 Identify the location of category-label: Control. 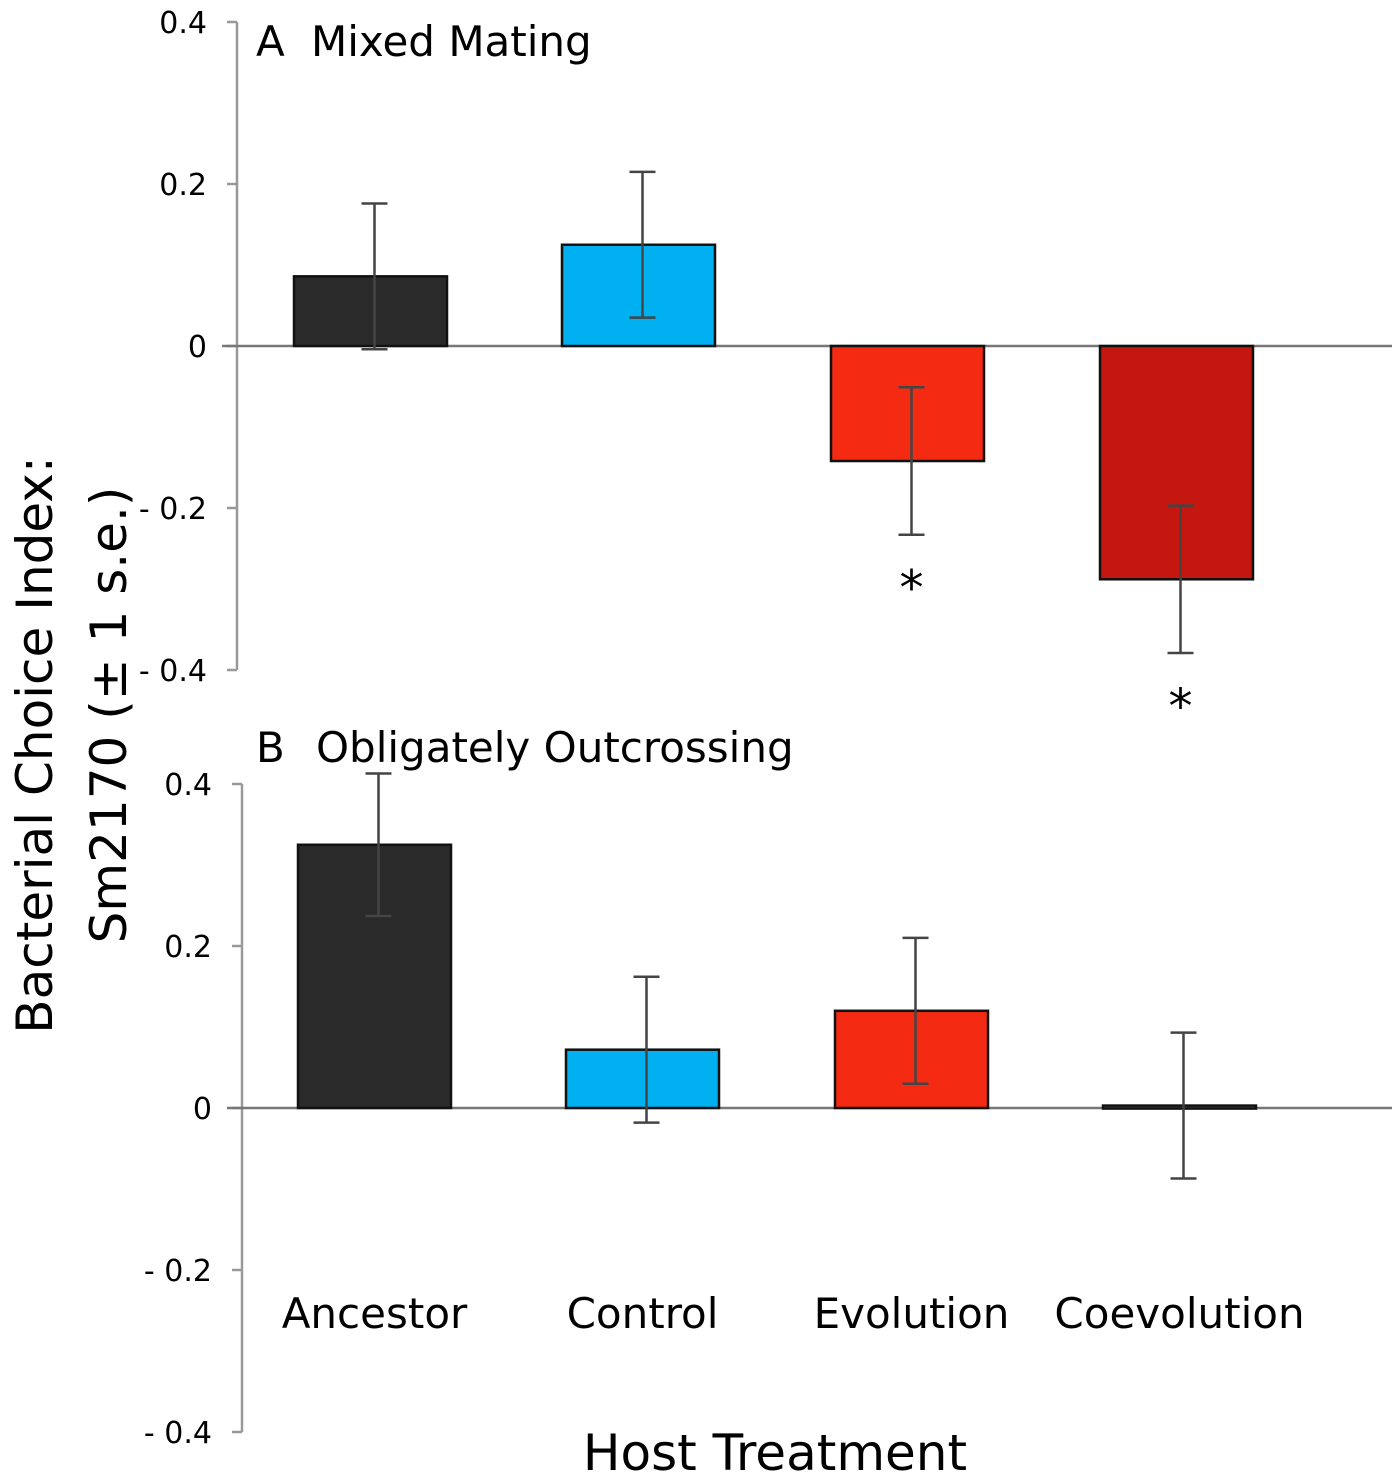
(643, 1313).